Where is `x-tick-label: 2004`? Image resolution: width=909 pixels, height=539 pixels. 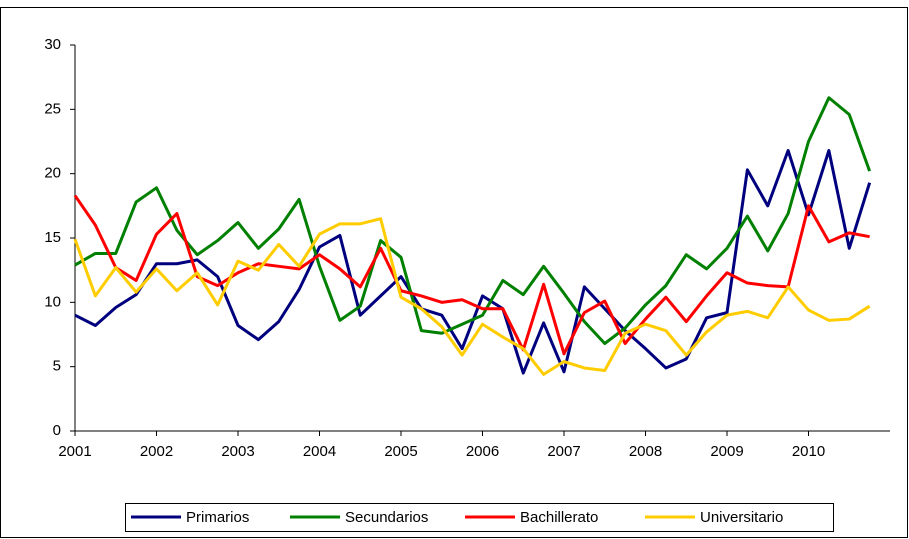
x-tick-label: 2004 is located at coordinates (319, 451).